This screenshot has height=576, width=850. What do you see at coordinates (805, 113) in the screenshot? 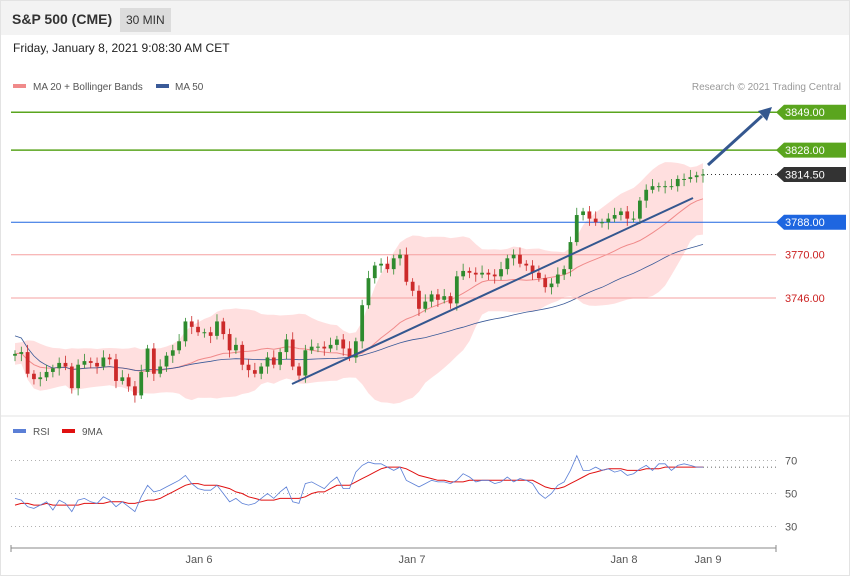
I see `level-0-label: 3849.00` at bounding box center [805, 113].